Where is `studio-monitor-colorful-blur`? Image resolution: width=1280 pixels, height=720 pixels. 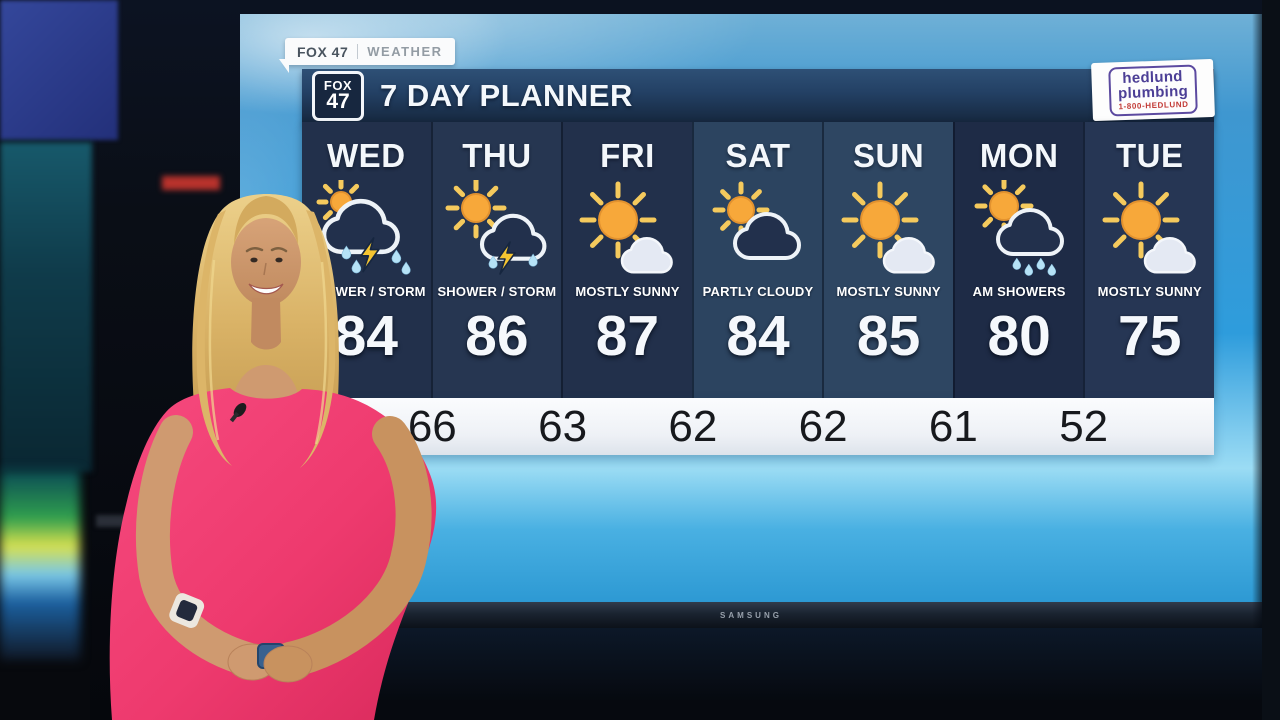 studio-monitor-colorful-blur is located at coordinates (40, 565).